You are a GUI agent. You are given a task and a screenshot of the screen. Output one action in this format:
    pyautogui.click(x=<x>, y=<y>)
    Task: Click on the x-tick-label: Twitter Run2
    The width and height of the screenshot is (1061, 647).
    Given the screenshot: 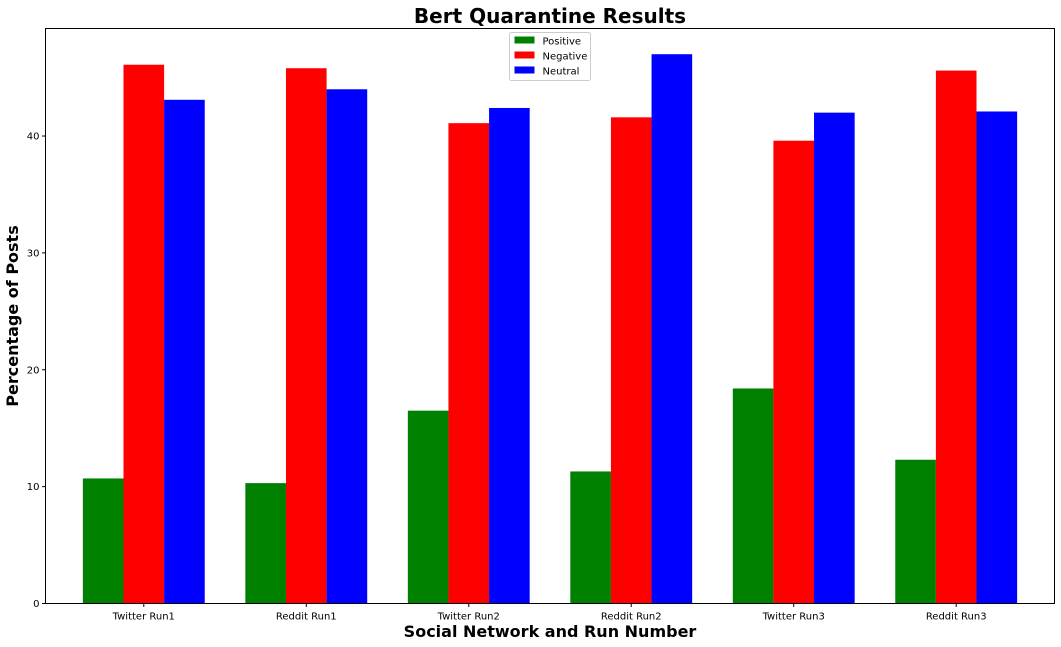 What is the action you would take?
    pyautogui.click(x=468, y=617)
    